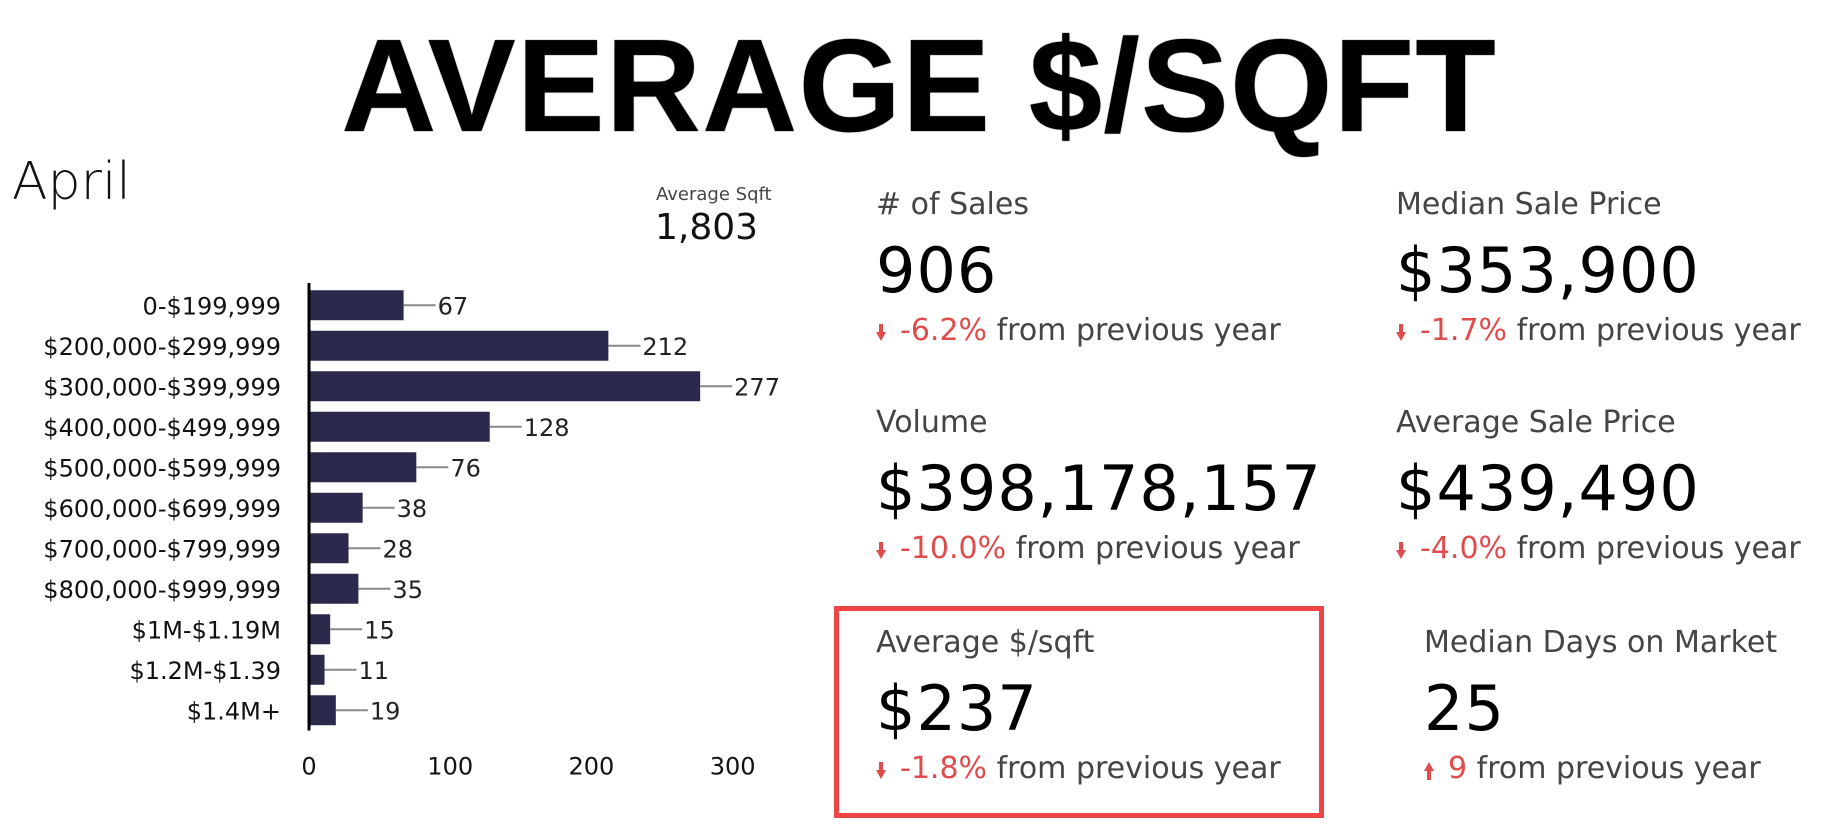  Describe the element at coordinates (1536, 422) in the screenshot. I see `metric-label: Average Sale Price` at that location.